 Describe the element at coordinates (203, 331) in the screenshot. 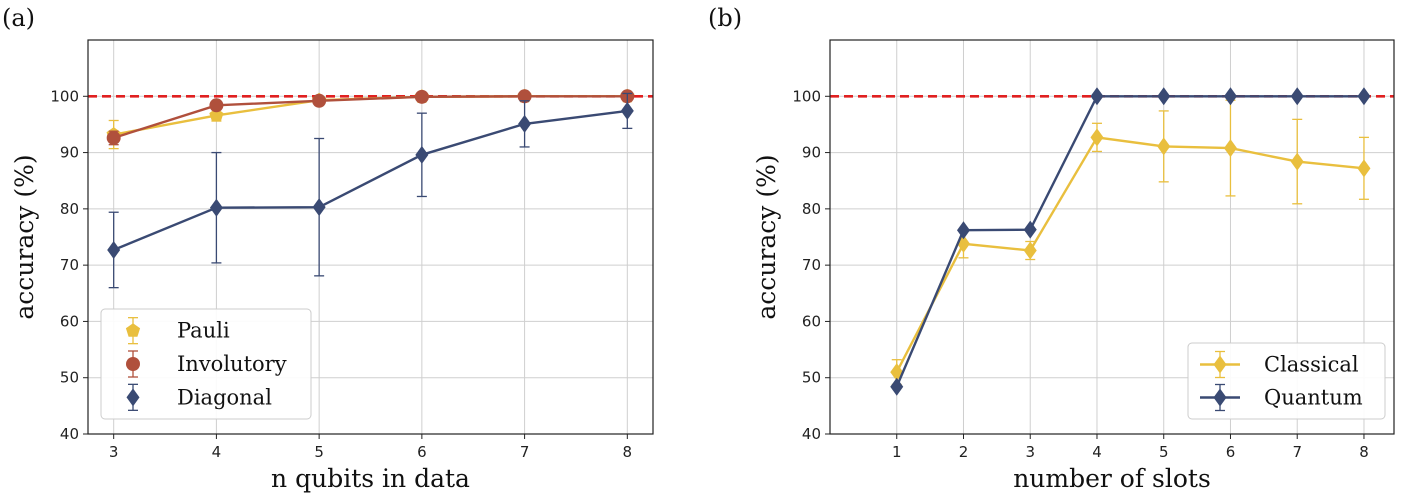

I see `legend-label: Pauli` at that location.